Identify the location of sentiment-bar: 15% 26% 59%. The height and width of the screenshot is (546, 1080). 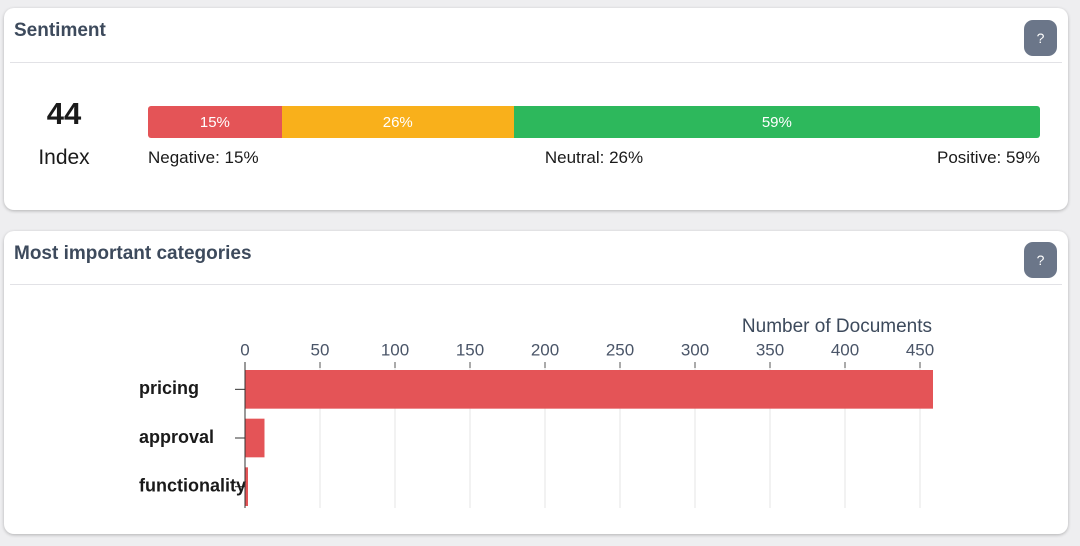
(594, 122).